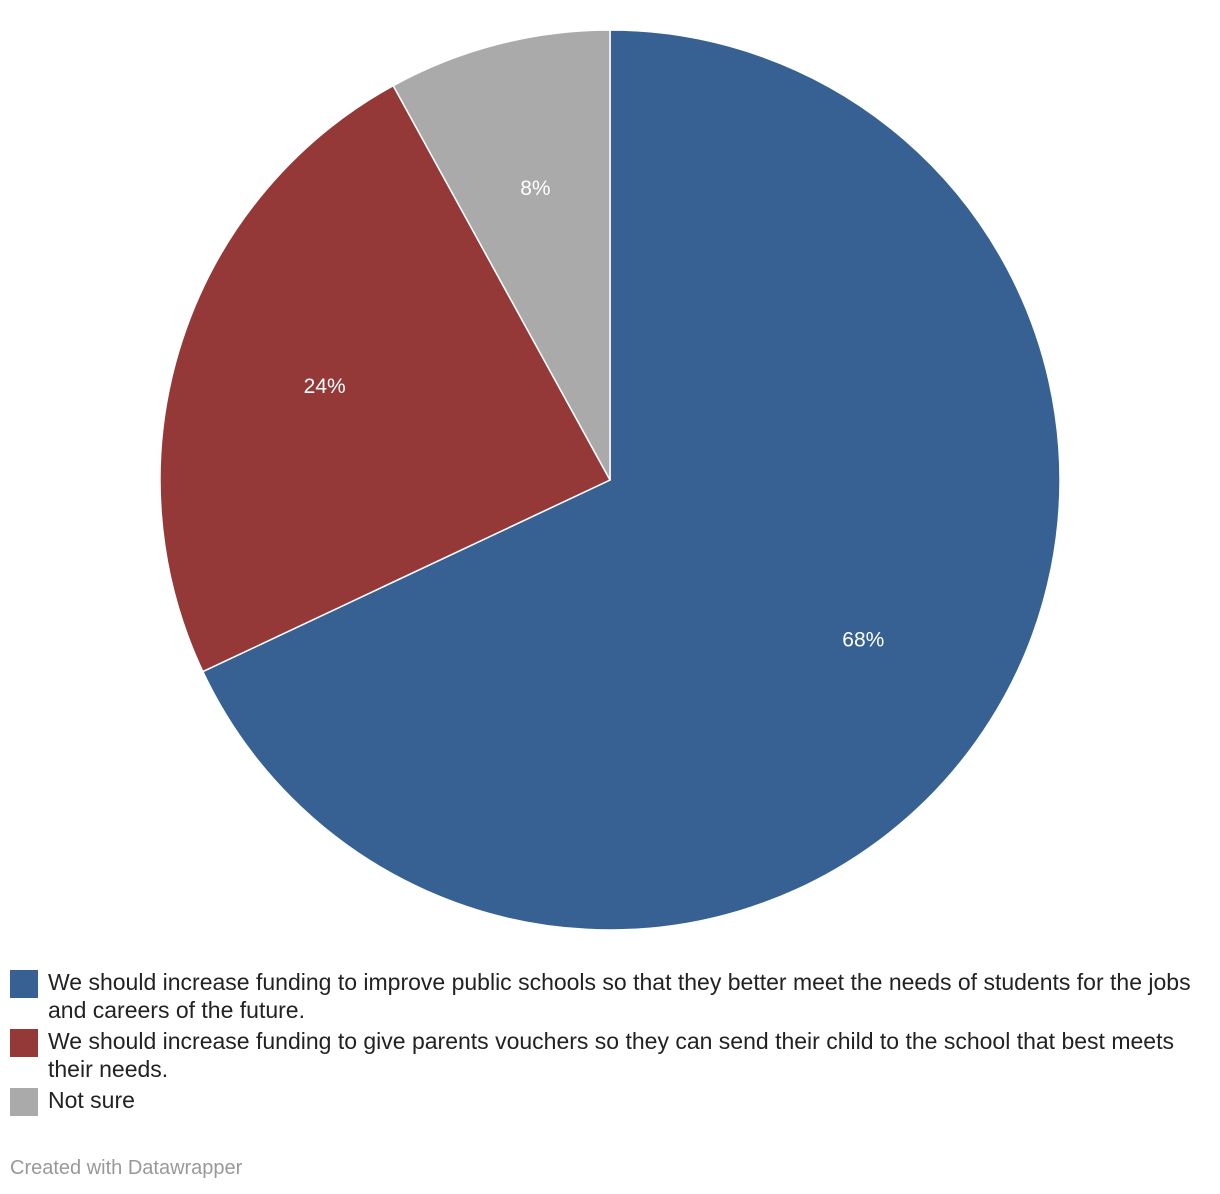 The image size is (1220, 1194). I want to click on pie-label-not-sure: 8%, so click(535, 188).